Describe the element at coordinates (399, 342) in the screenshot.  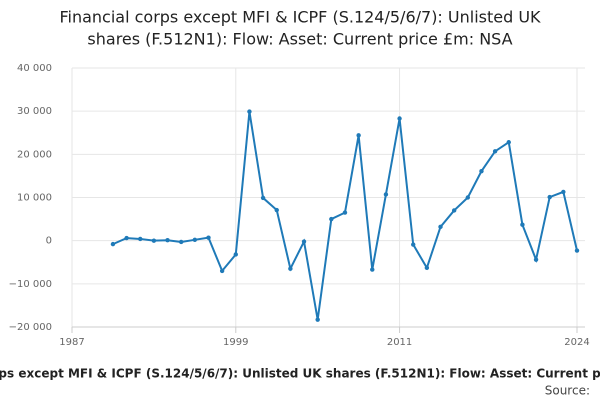
I see `x-tick-label: 2011` at that location.